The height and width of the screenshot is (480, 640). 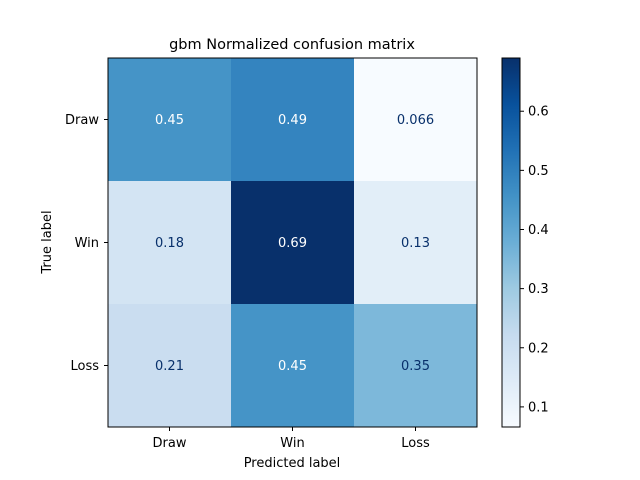 I want to click on cell-value-label: 0.13, so click(x=415, y=243).